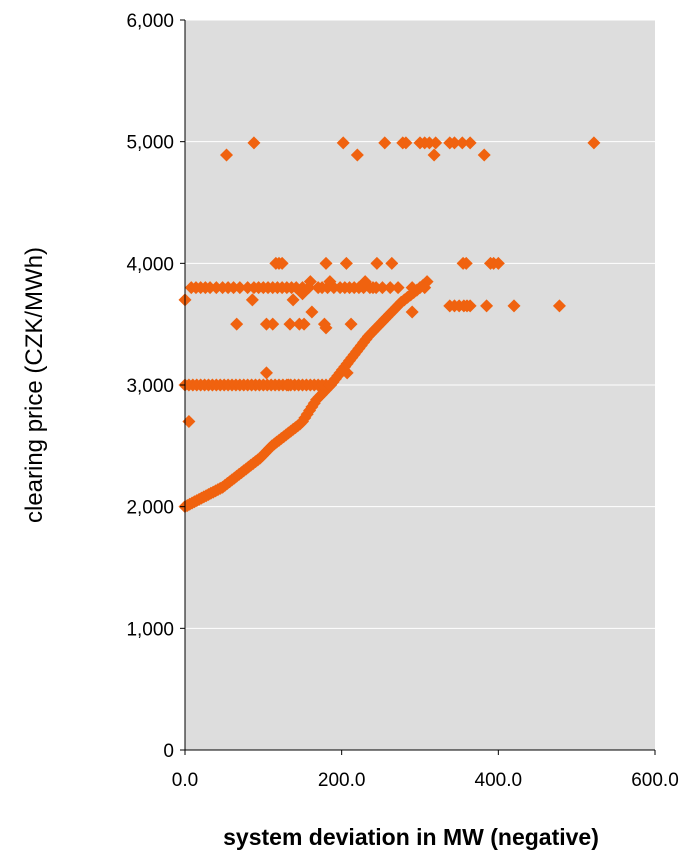 The height and width of the screenshot is (862, 689). Describe the element at coordinates (168, 751) in the screenshot. I see `y-tick-label: 0` at that location.